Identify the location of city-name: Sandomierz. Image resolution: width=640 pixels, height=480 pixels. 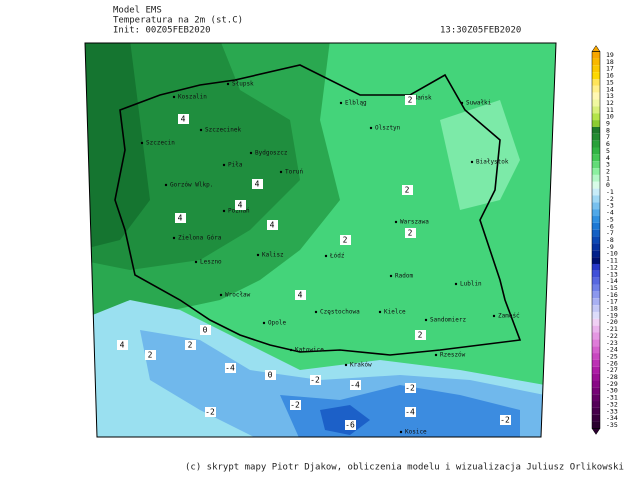
(448, 320).